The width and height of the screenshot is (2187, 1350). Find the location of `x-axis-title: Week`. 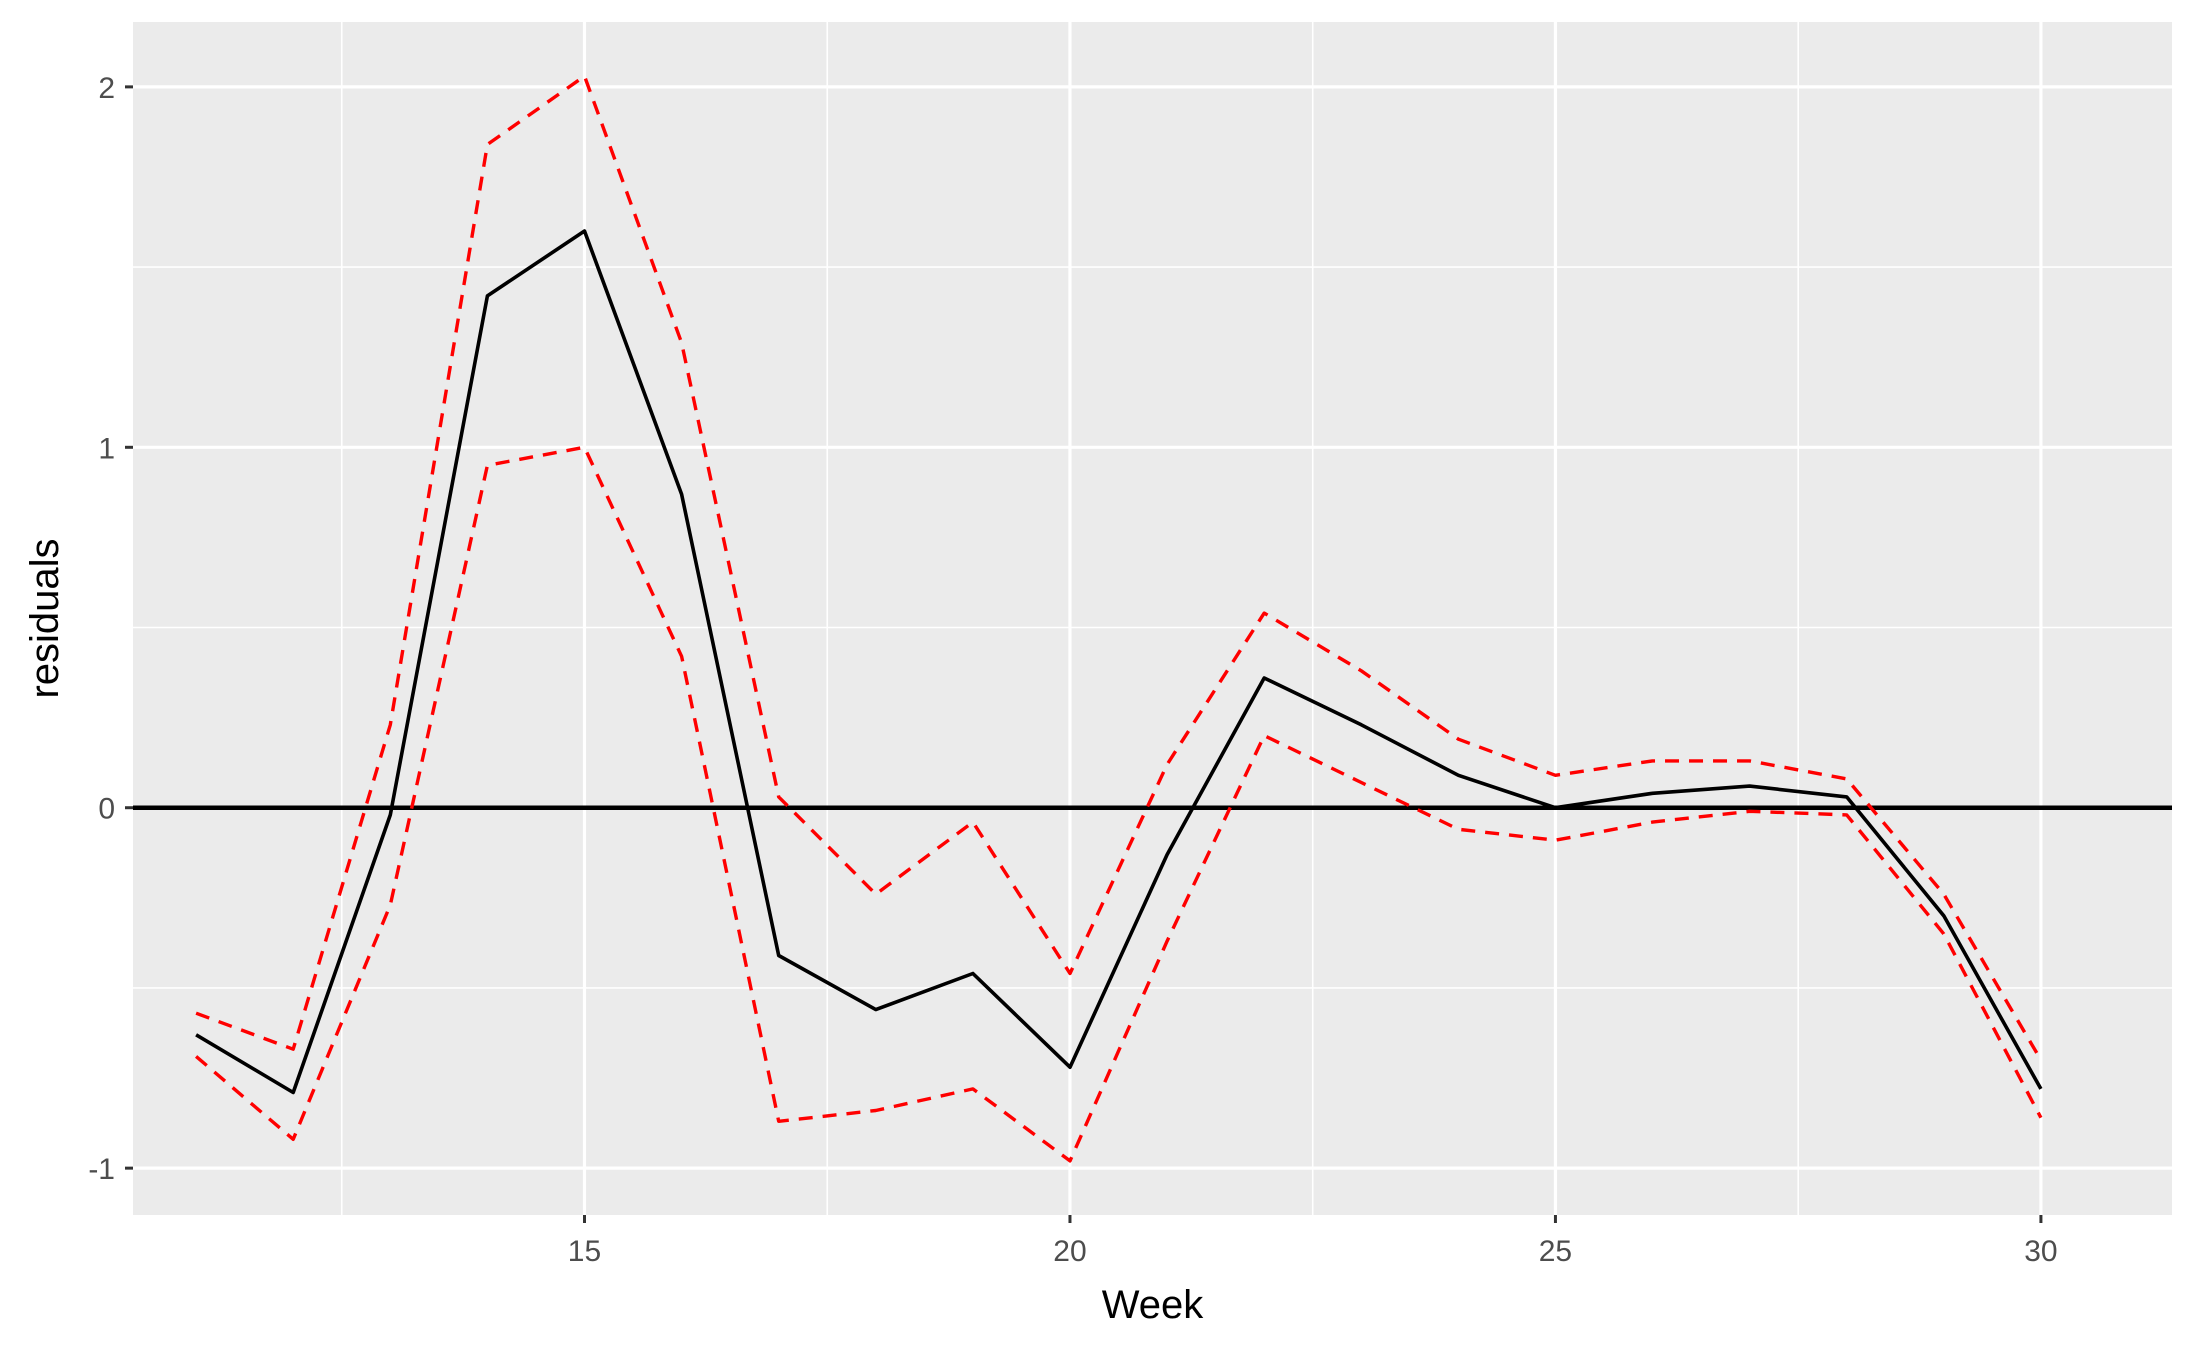

x-axis-title: Week is located at coordinates (1153, 1305).